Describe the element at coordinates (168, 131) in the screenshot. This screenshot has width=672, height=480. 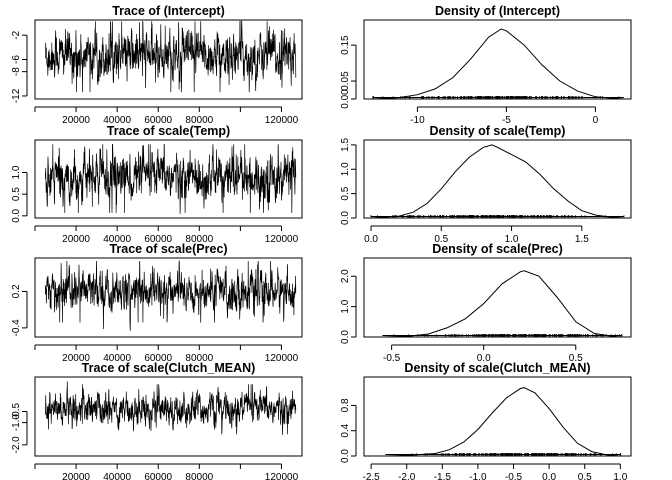
I see `panel-3-title: Trace of scale(Temp)` at that location.